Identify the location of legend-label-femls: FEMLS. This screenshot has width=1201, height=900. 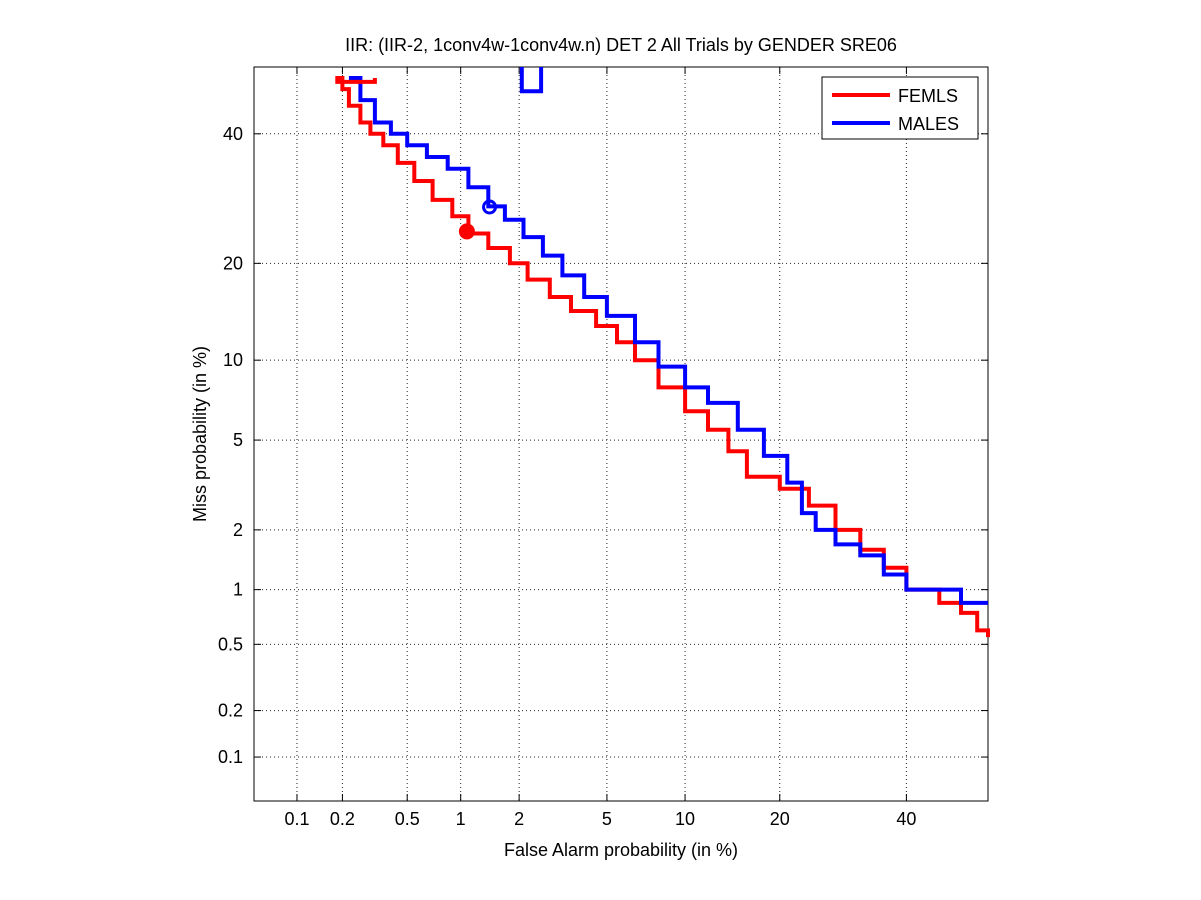
(928, 96).